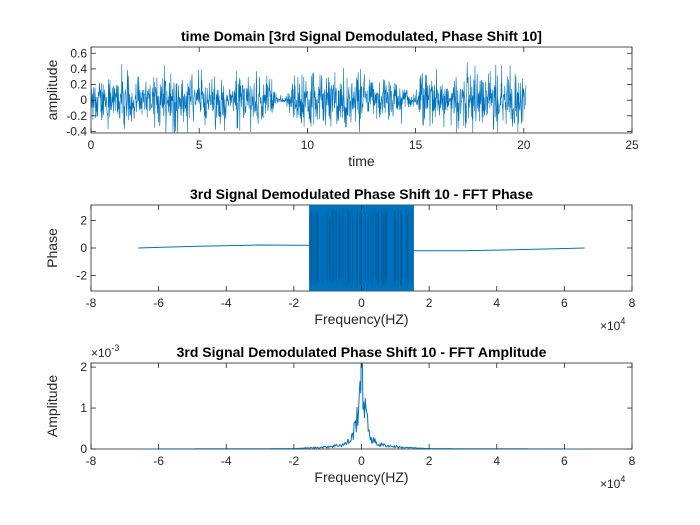 The width and height of the screenshot is (700, 525). I want to click on y-tick-label: 0.6, so click(78, 53).